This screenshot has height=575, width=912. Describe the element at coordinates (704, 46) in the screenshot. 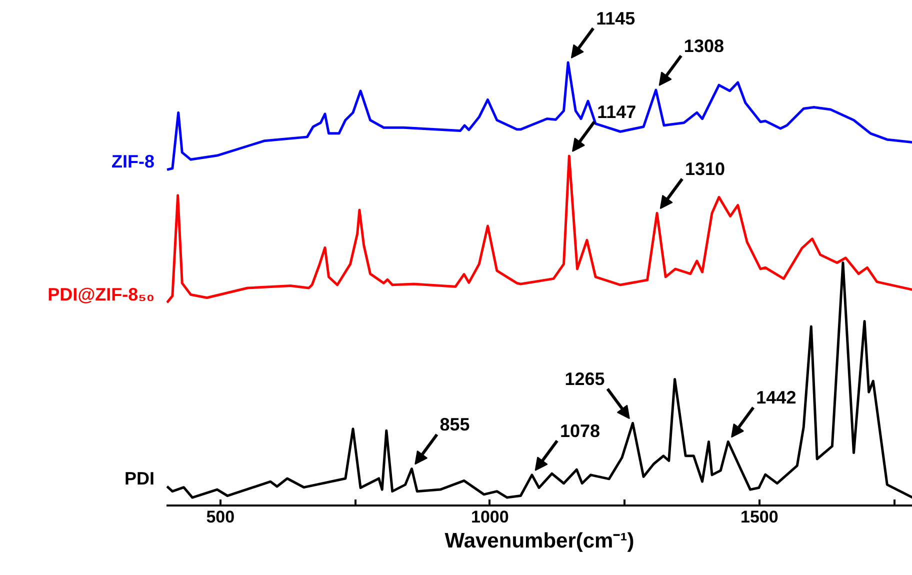

I see `annotation: 1308` at that location.